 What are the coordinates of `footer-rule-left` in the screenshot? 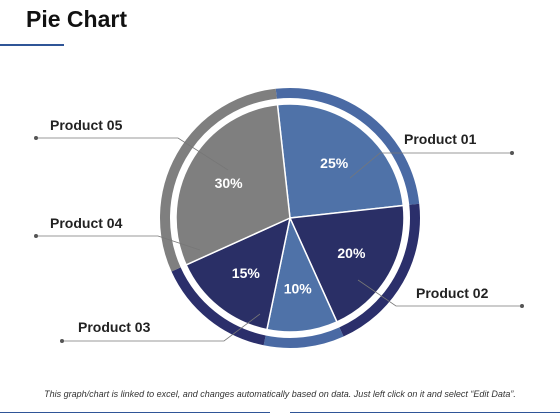 It's located at (135, 412).